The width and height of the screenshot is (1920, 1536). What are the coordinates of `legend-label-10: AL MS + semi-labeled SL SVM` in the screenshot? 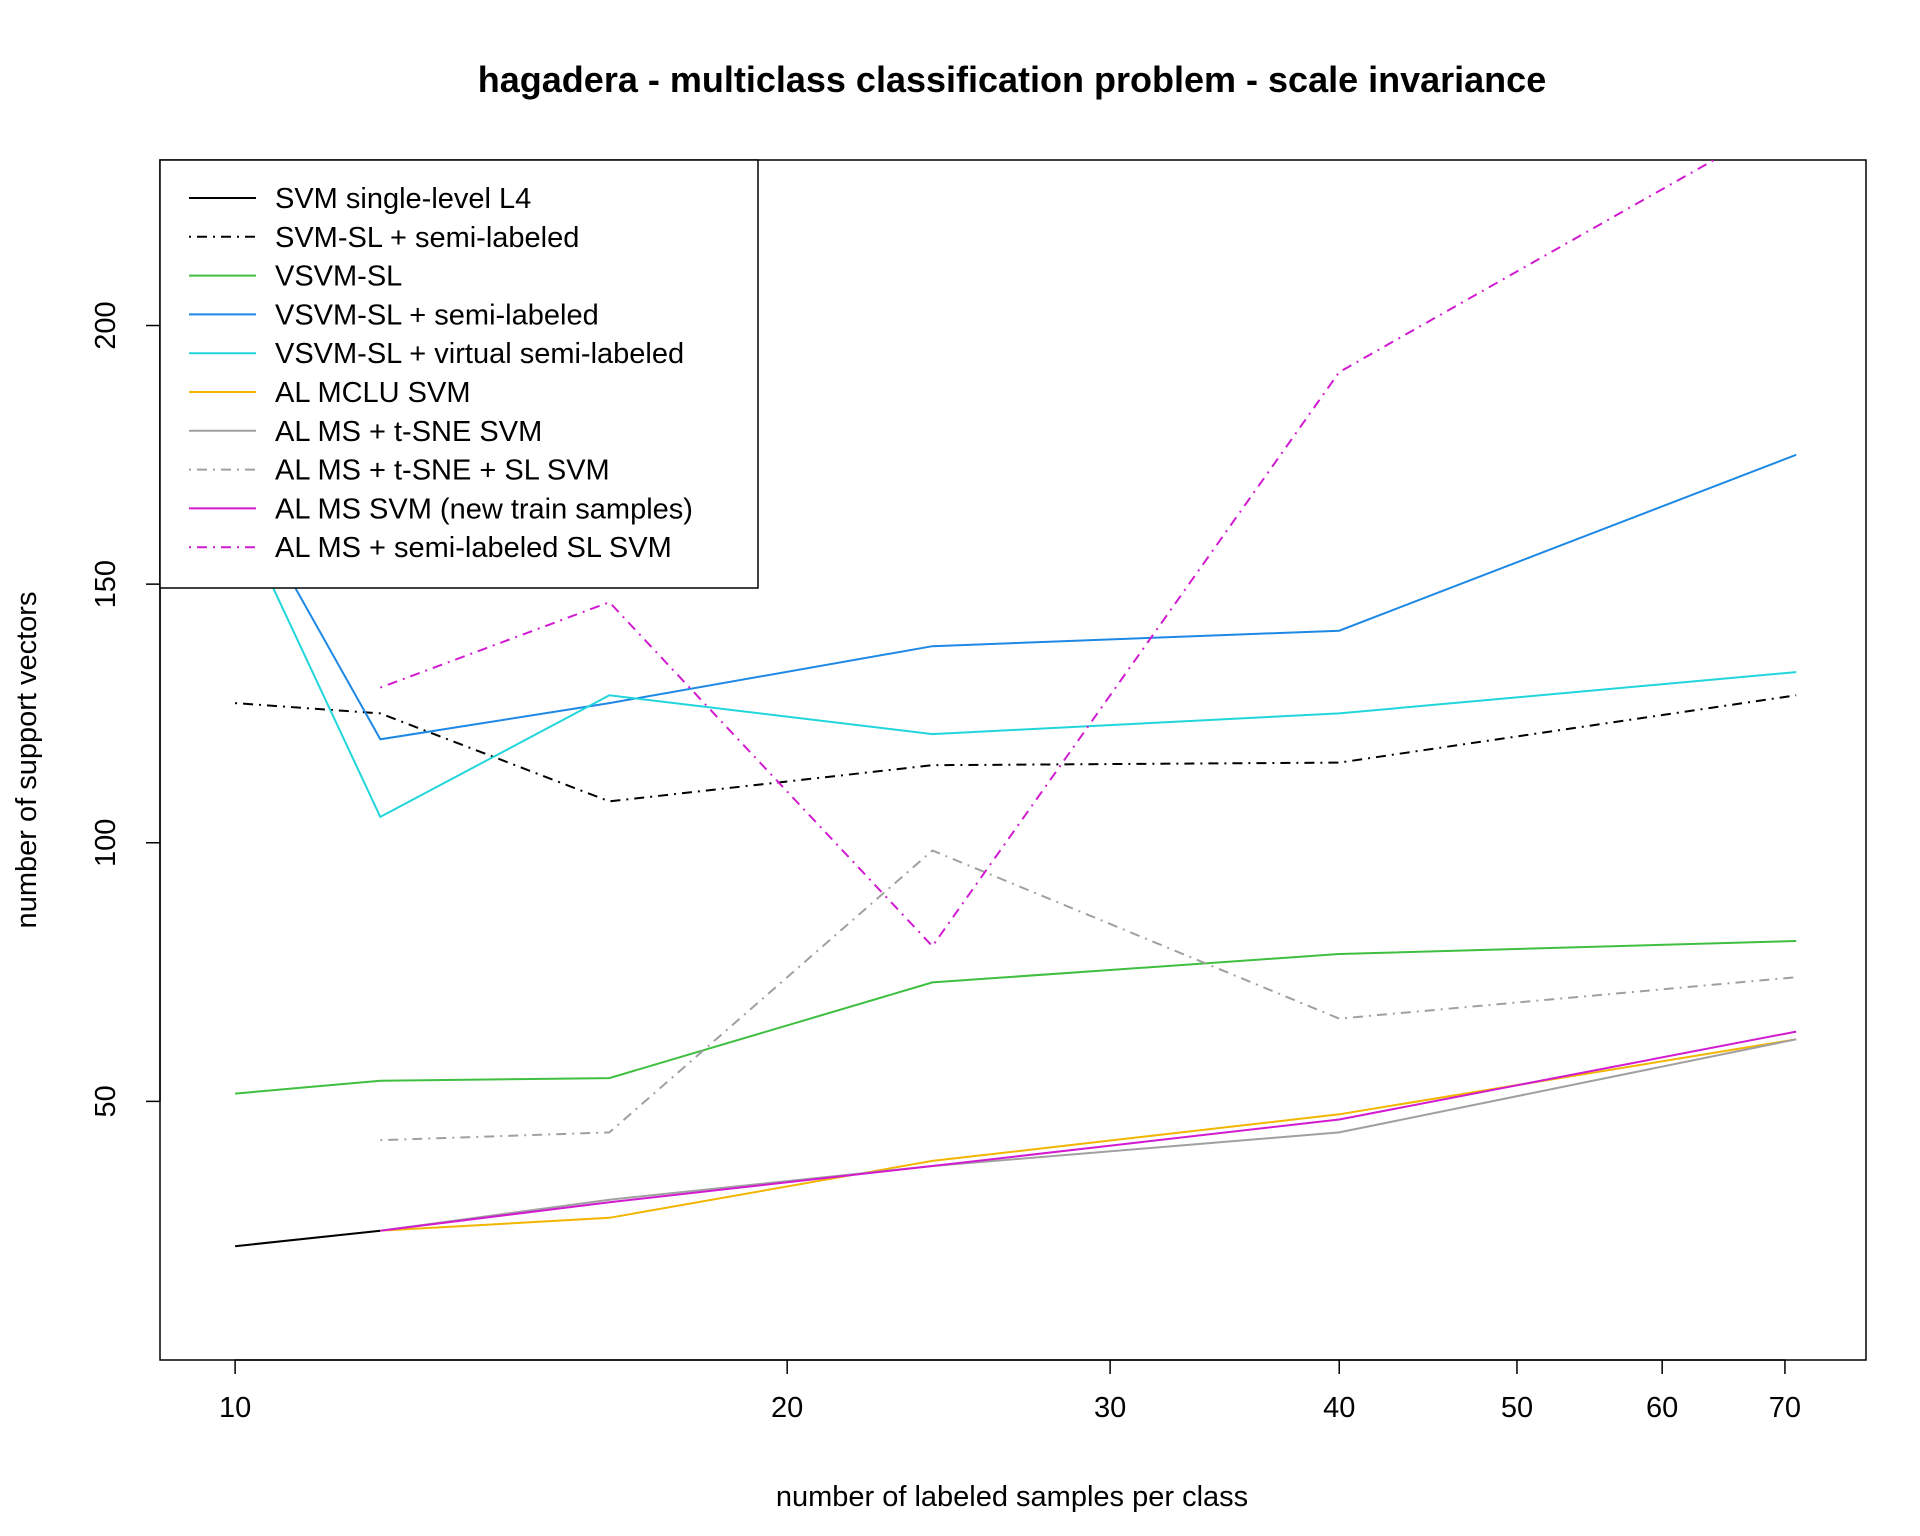 It's located at (473, 548).